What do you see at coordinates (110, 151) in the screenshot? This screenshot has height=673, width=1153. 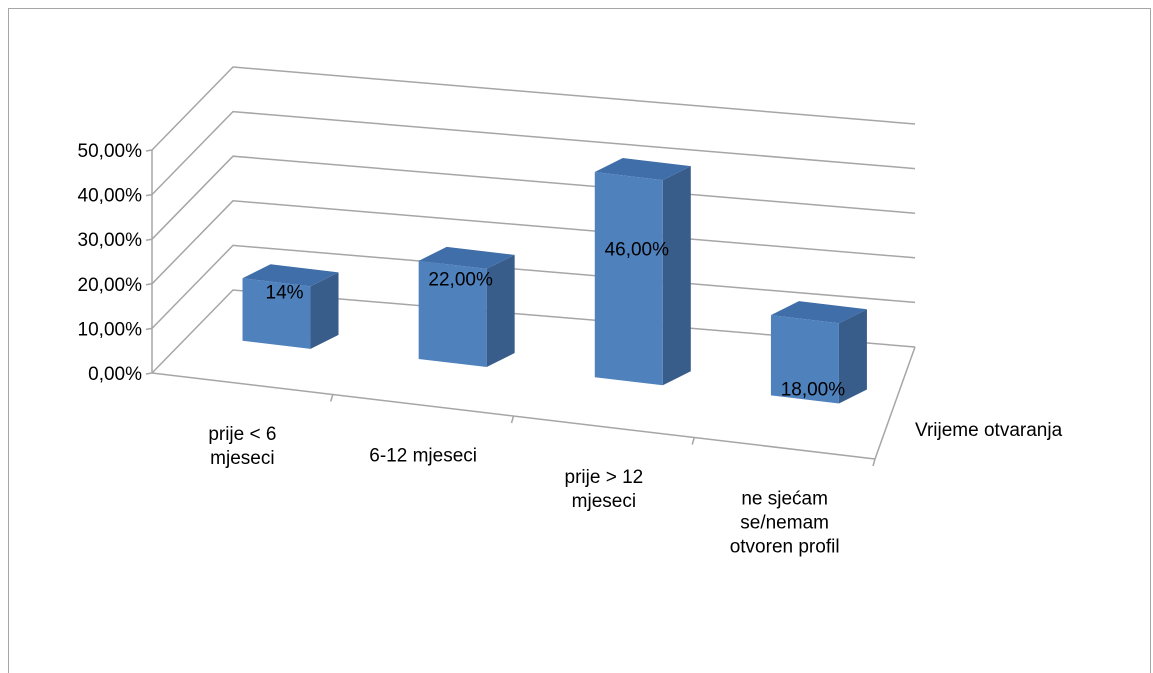 I see `y-tick-label: 50,00%` at bounding box center [110, 151].